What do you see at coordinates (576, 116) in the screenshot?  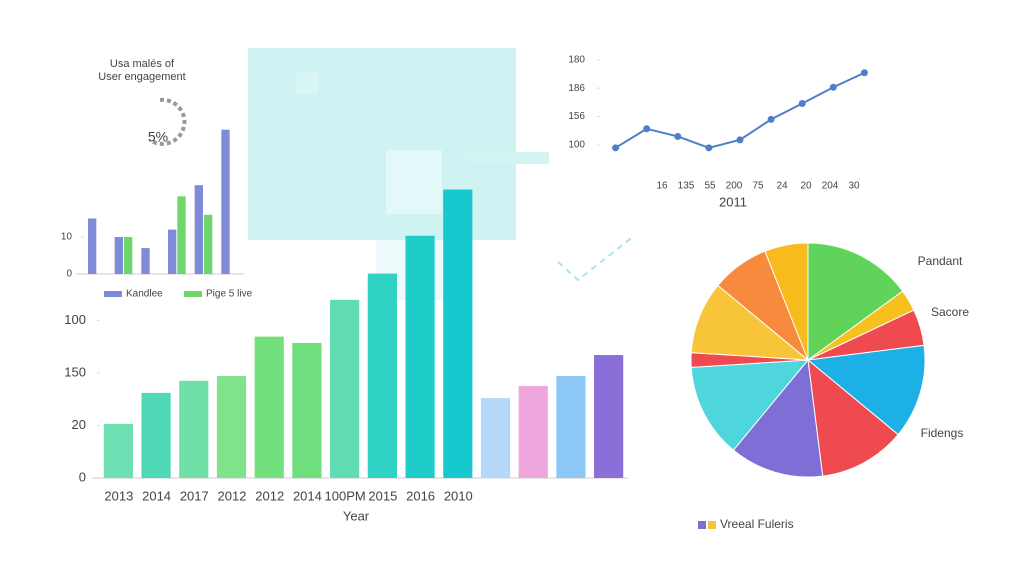 I see `y-tick-label: 156` at bounding box center [576, 116].